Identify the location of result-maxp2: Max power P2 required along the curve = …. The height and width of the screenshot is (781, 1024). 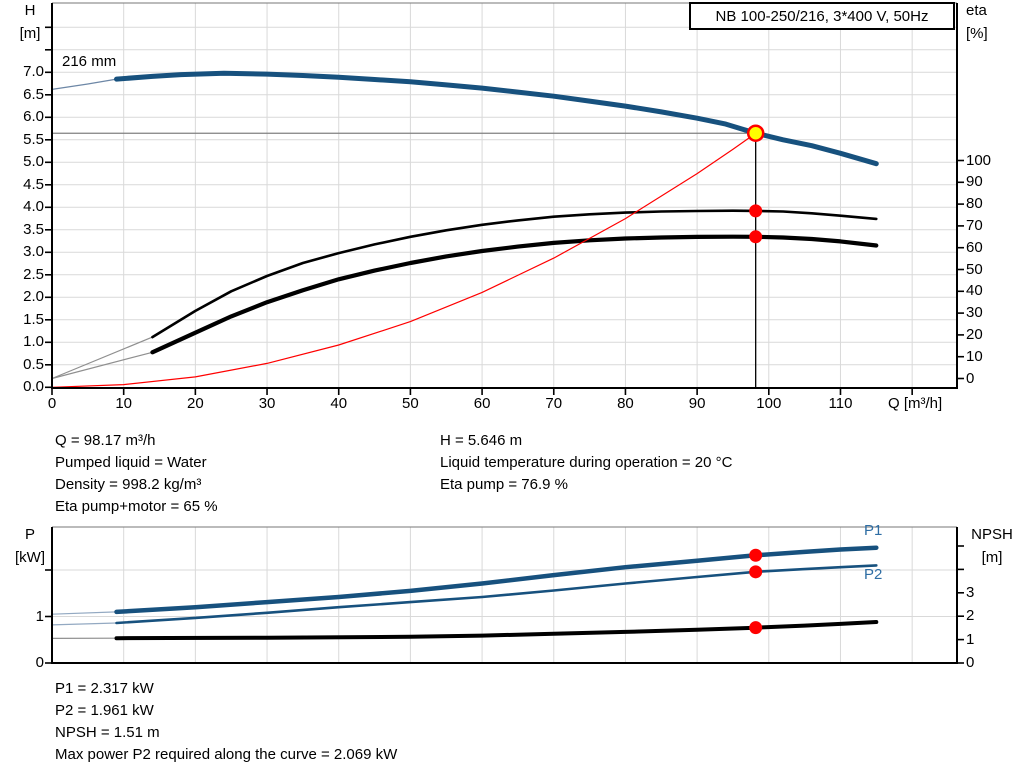
(226, 754).